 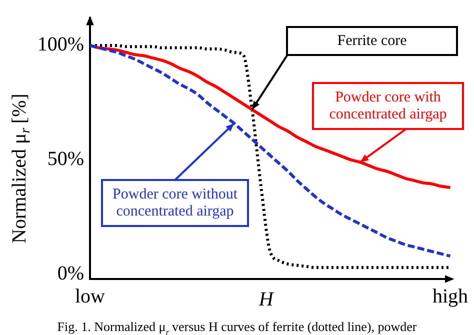 What do you see at coordinates (90, 296) in the screenshot?
I see `x-tick-label: low` at bounding box center [90, 296].